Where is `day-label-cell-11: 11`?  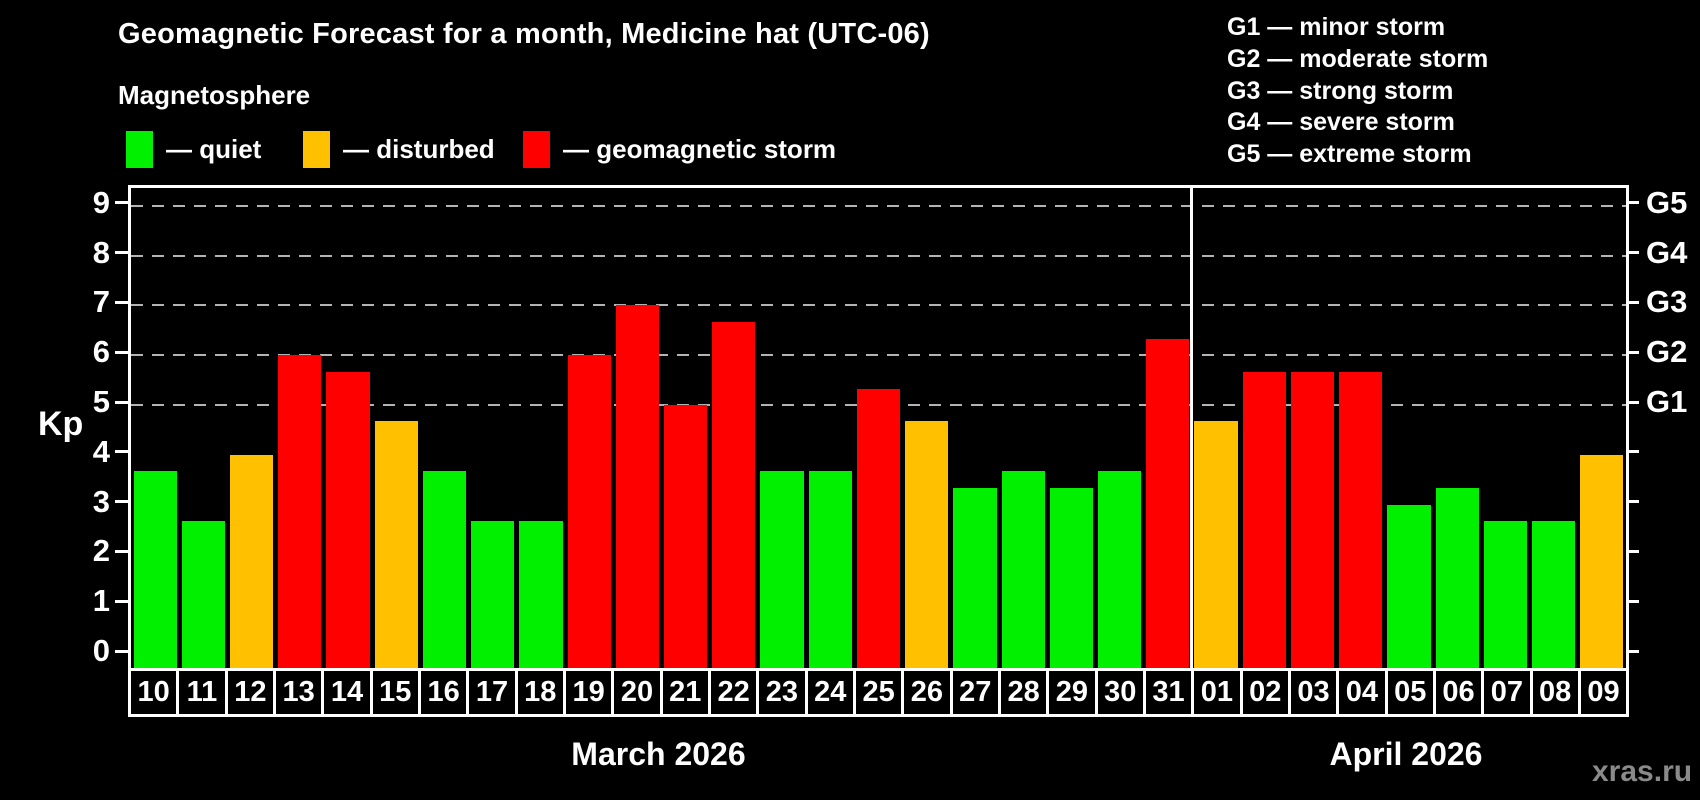
day-label-cell-11: 11 is located at coordinates (200, 692).